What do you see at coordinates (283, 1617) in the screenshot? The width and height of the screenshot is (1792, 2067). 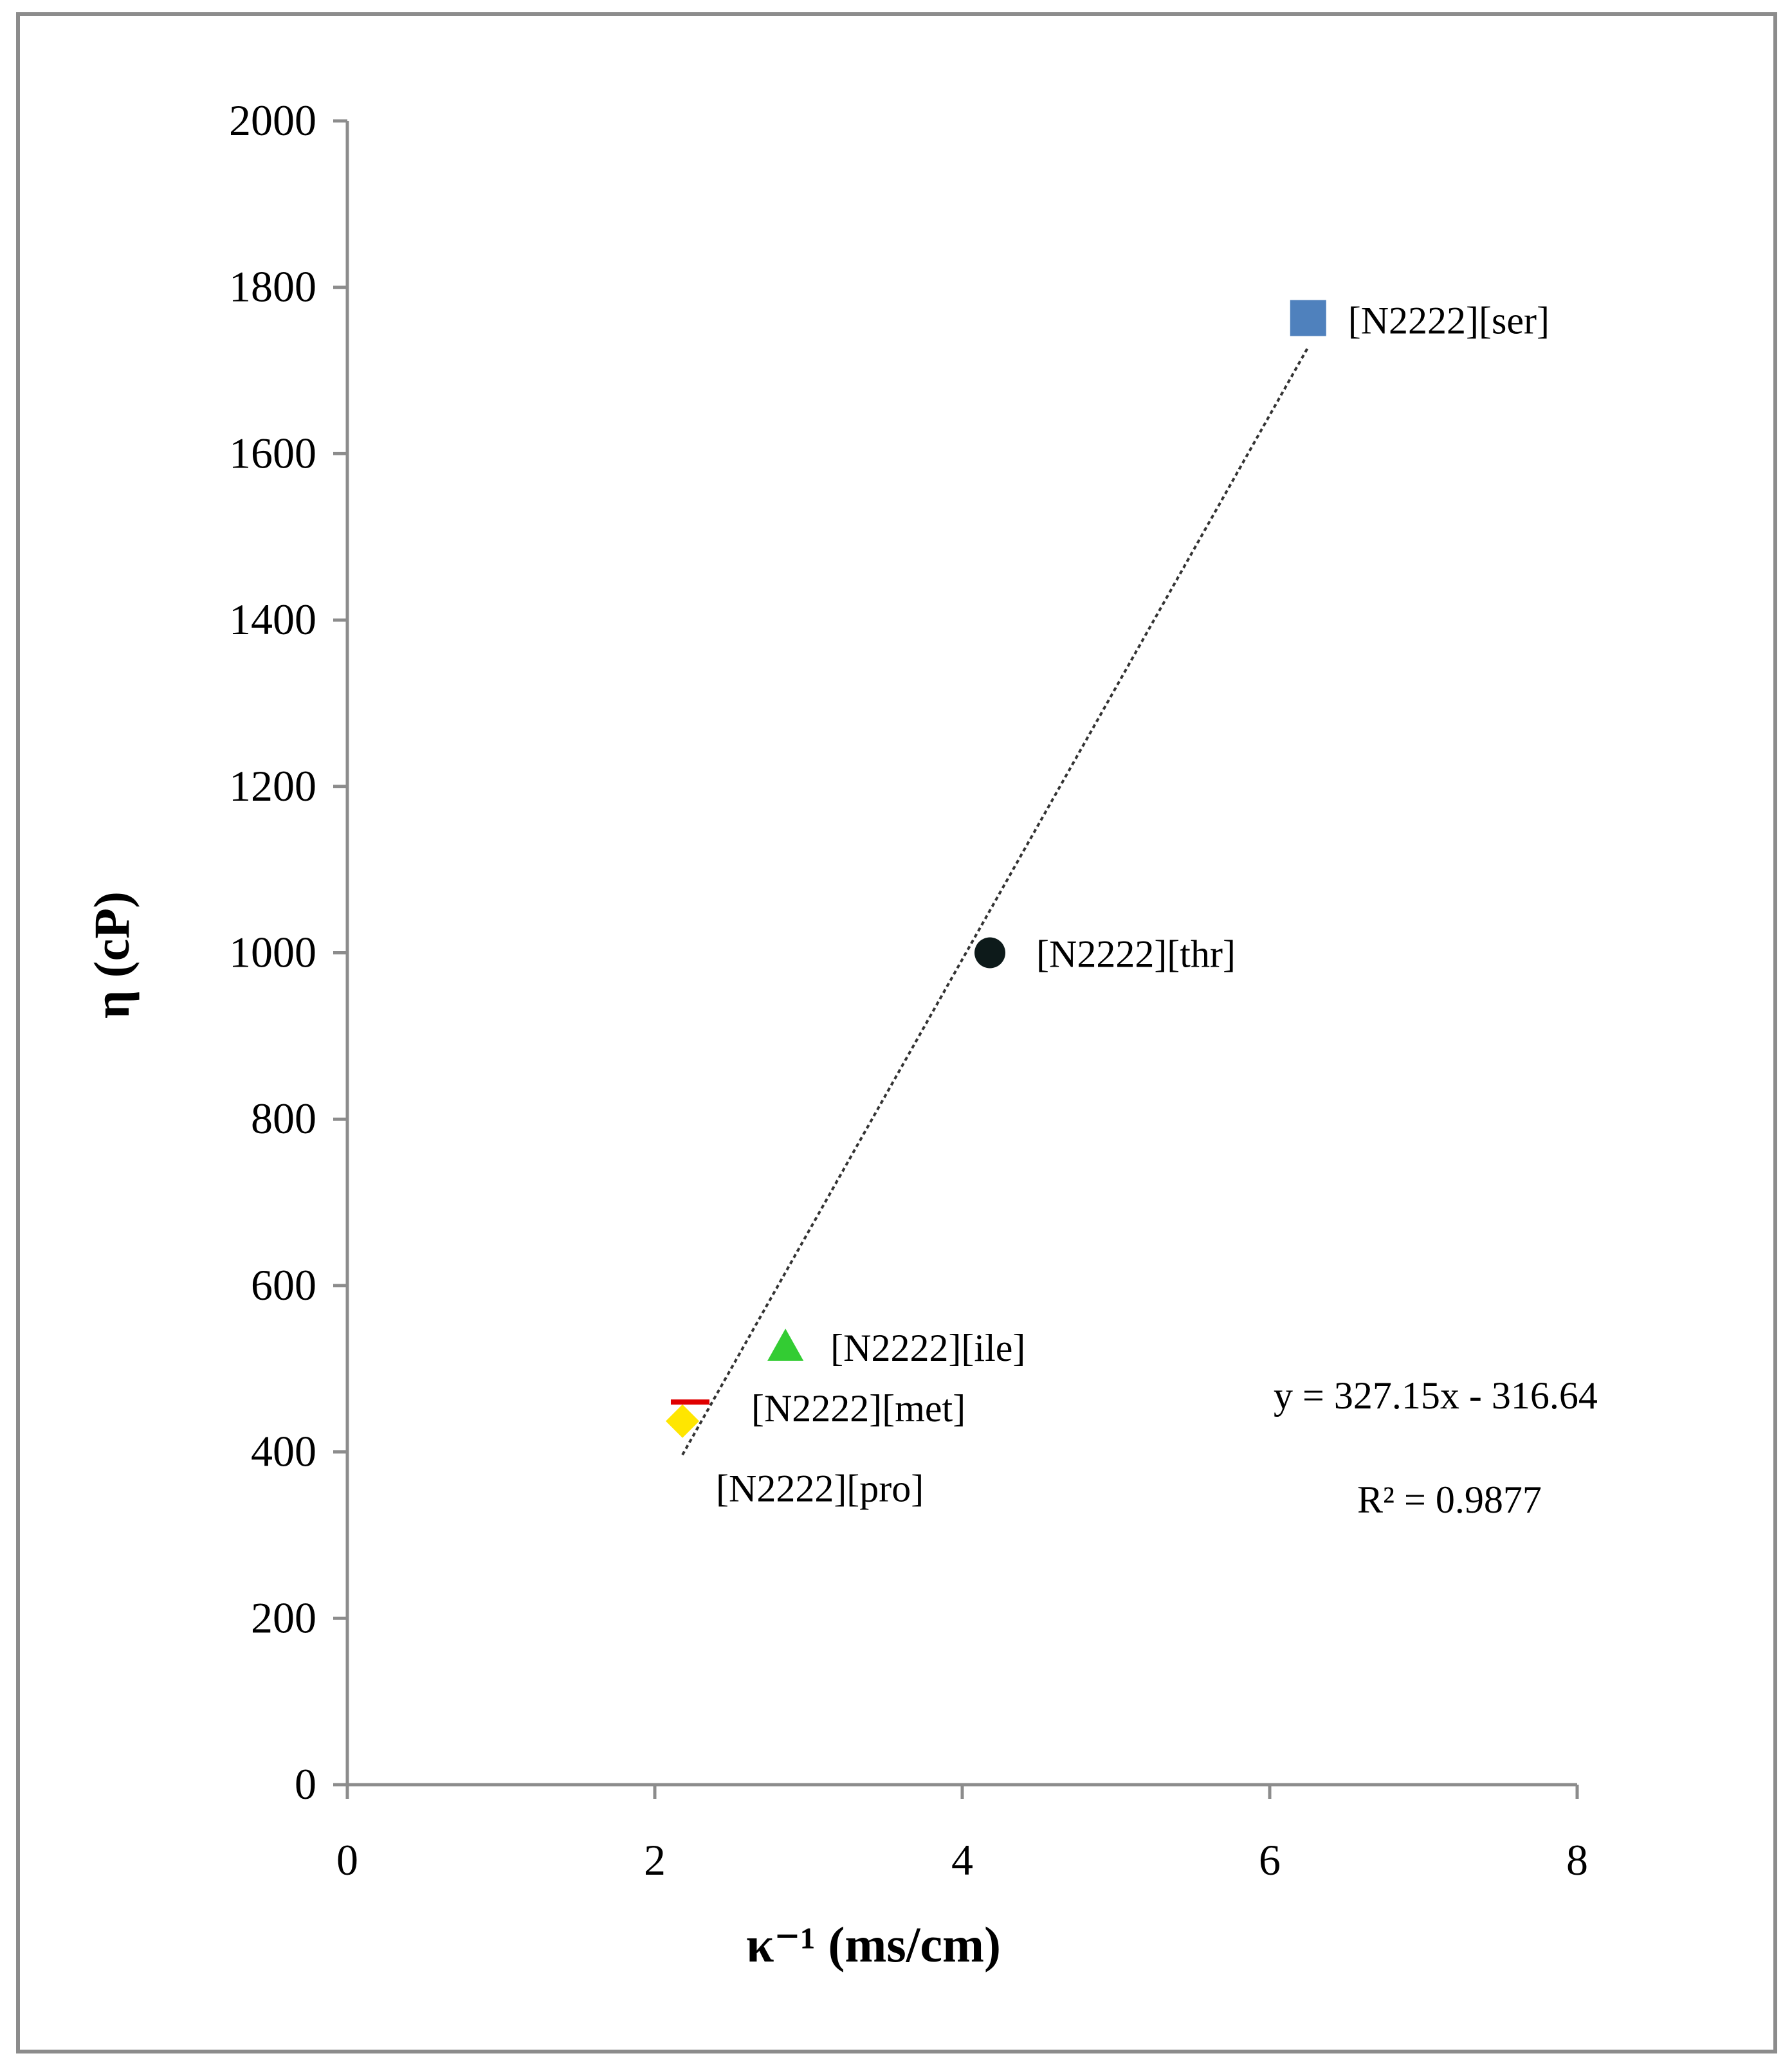 I see `y-tick-label: 200` at bounding box center [283, 1617].